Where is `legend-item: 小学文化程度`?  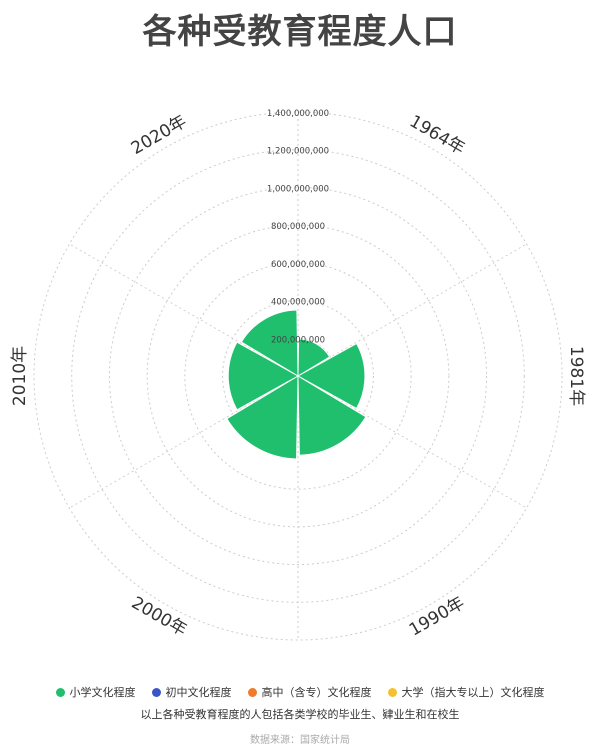 legend-item: 小学文化程度 is located at coordinates (95, 692).